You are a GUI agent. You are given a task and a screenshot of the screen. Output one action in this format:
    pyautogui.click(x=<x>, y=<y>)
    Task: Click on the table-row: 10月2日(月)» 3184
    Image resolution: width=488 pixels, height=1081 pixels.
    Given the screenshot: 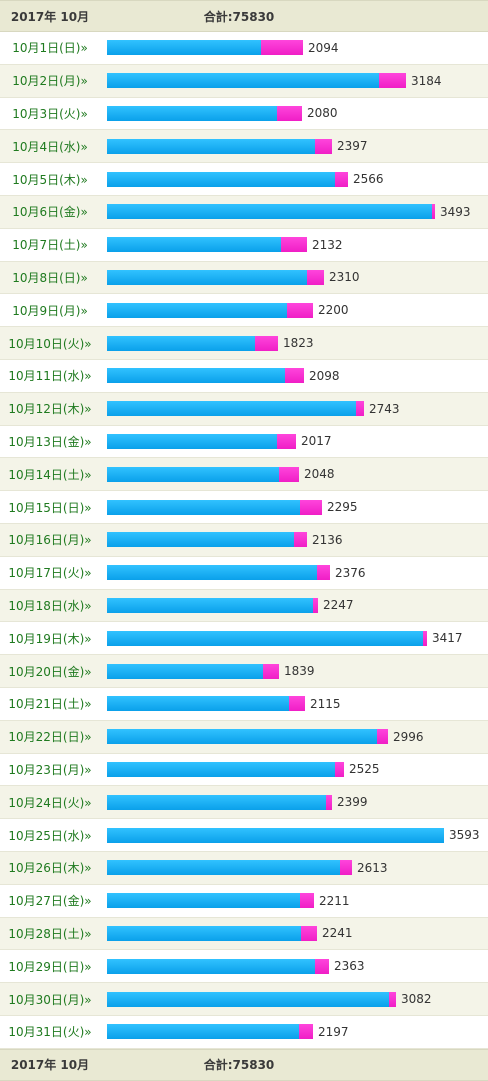 What is the action you would take?
    pyautogui.click(x=244, y=81)
    